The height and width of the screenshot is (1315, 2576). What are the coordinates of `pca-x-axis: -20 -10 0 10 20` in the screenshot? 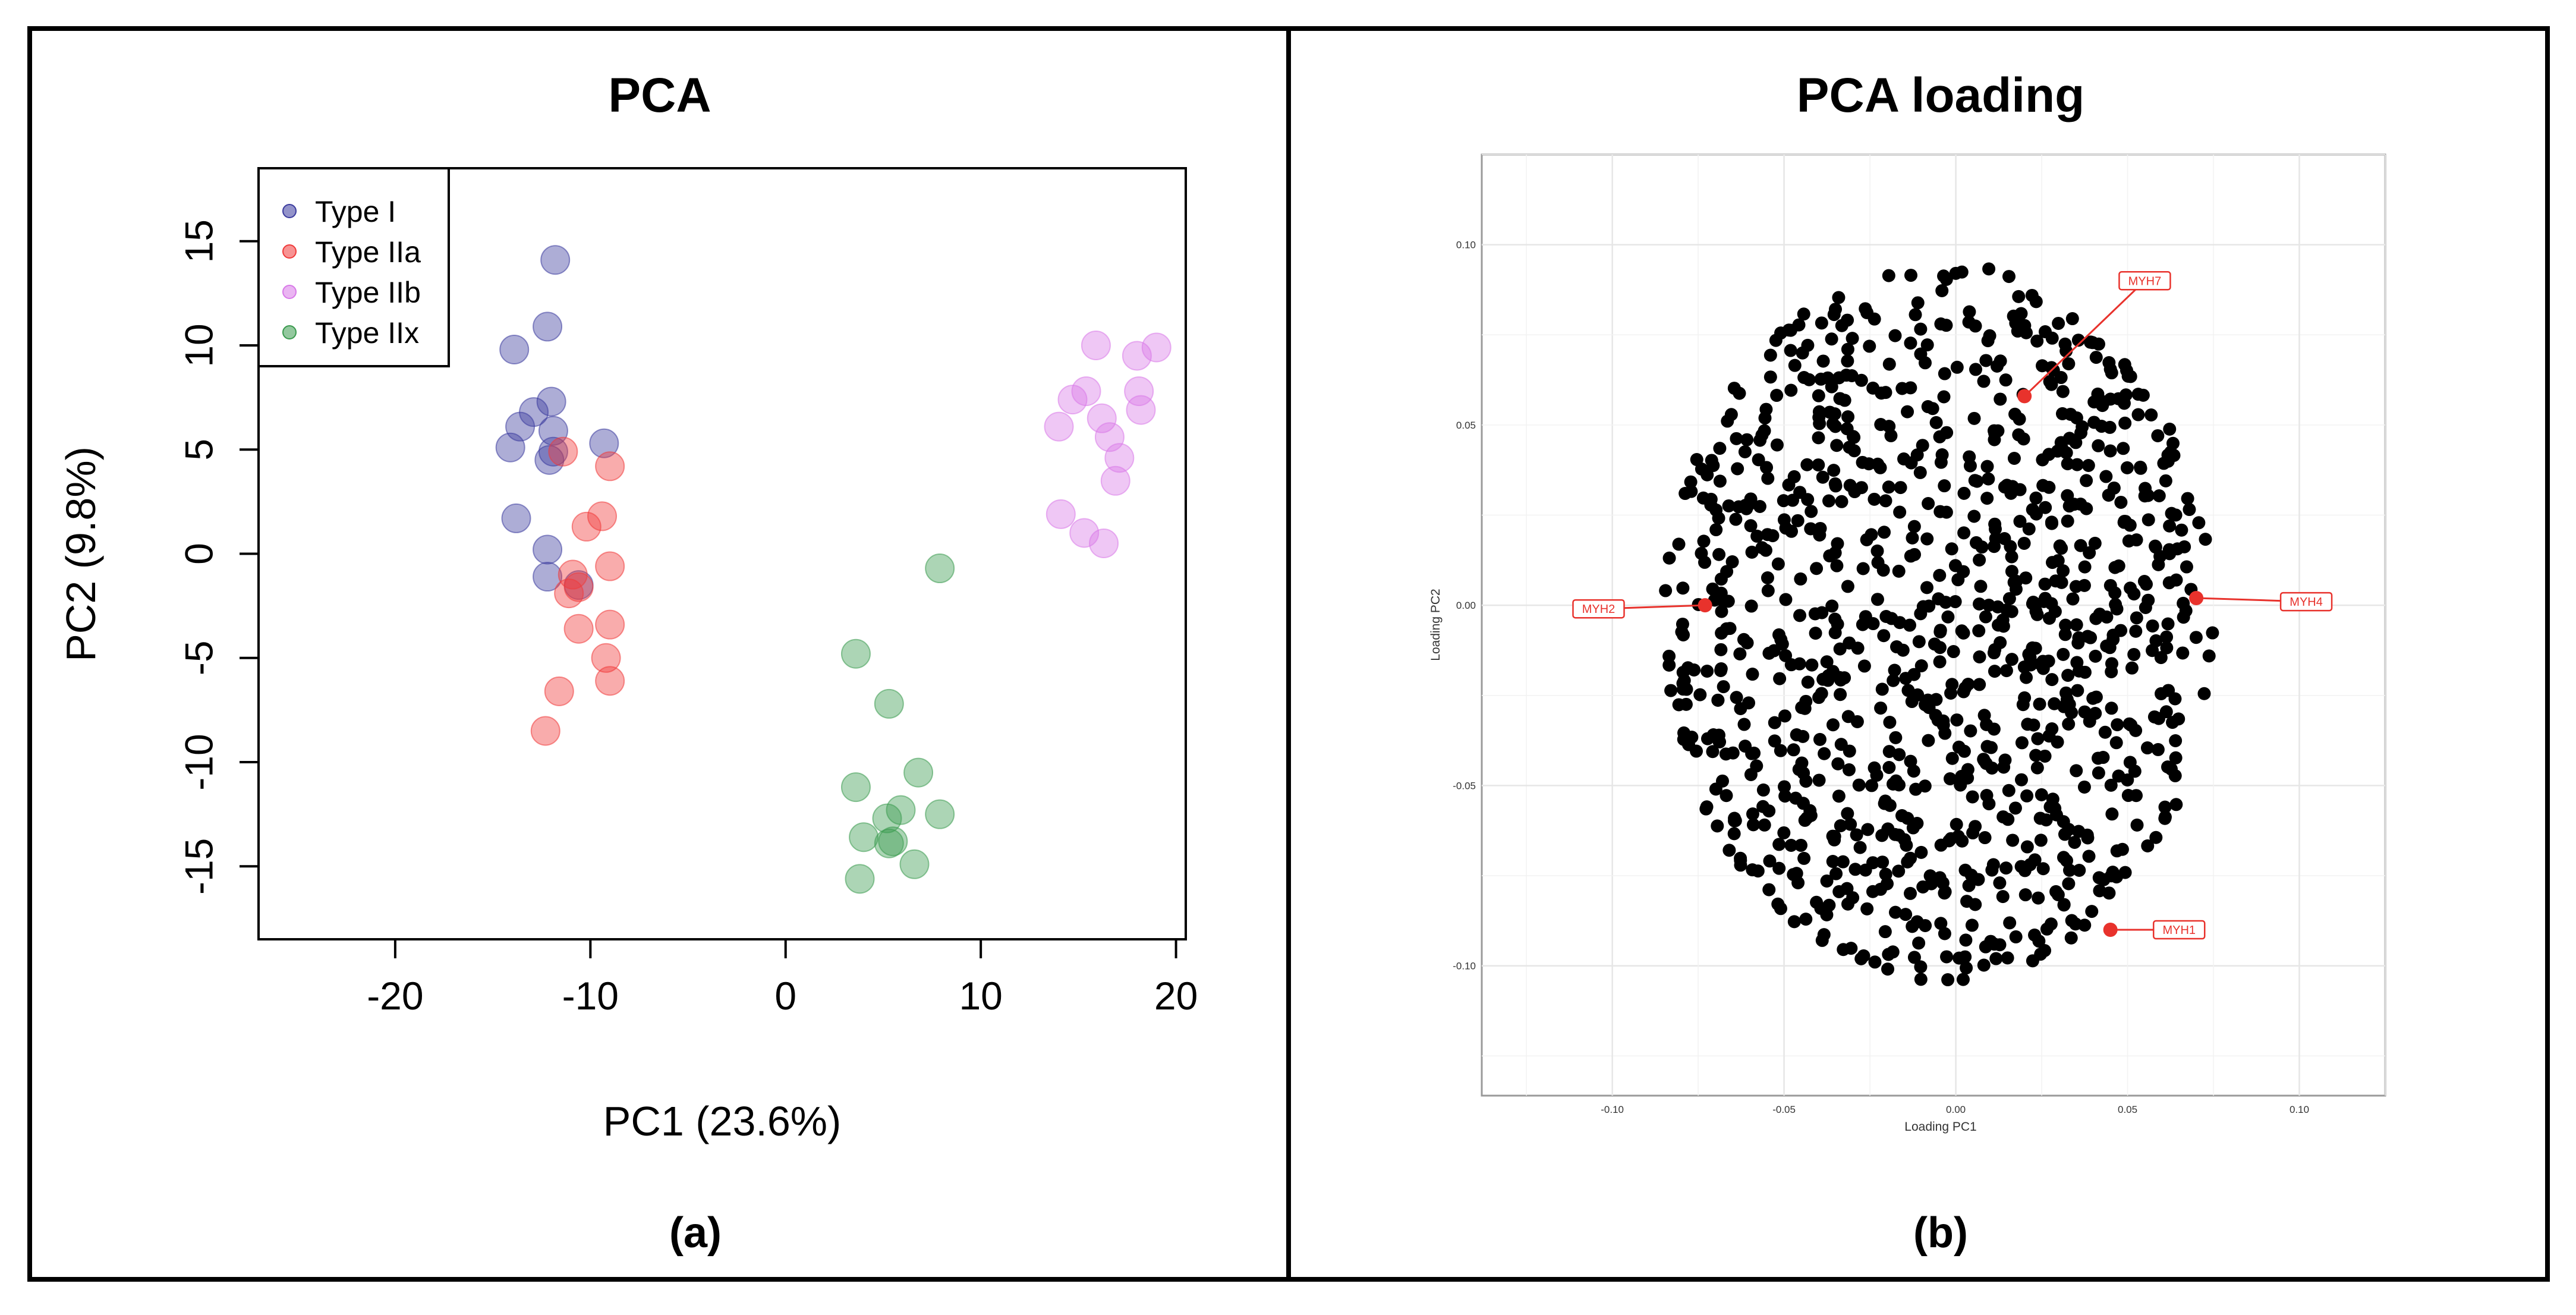 It's located at (782, 978).